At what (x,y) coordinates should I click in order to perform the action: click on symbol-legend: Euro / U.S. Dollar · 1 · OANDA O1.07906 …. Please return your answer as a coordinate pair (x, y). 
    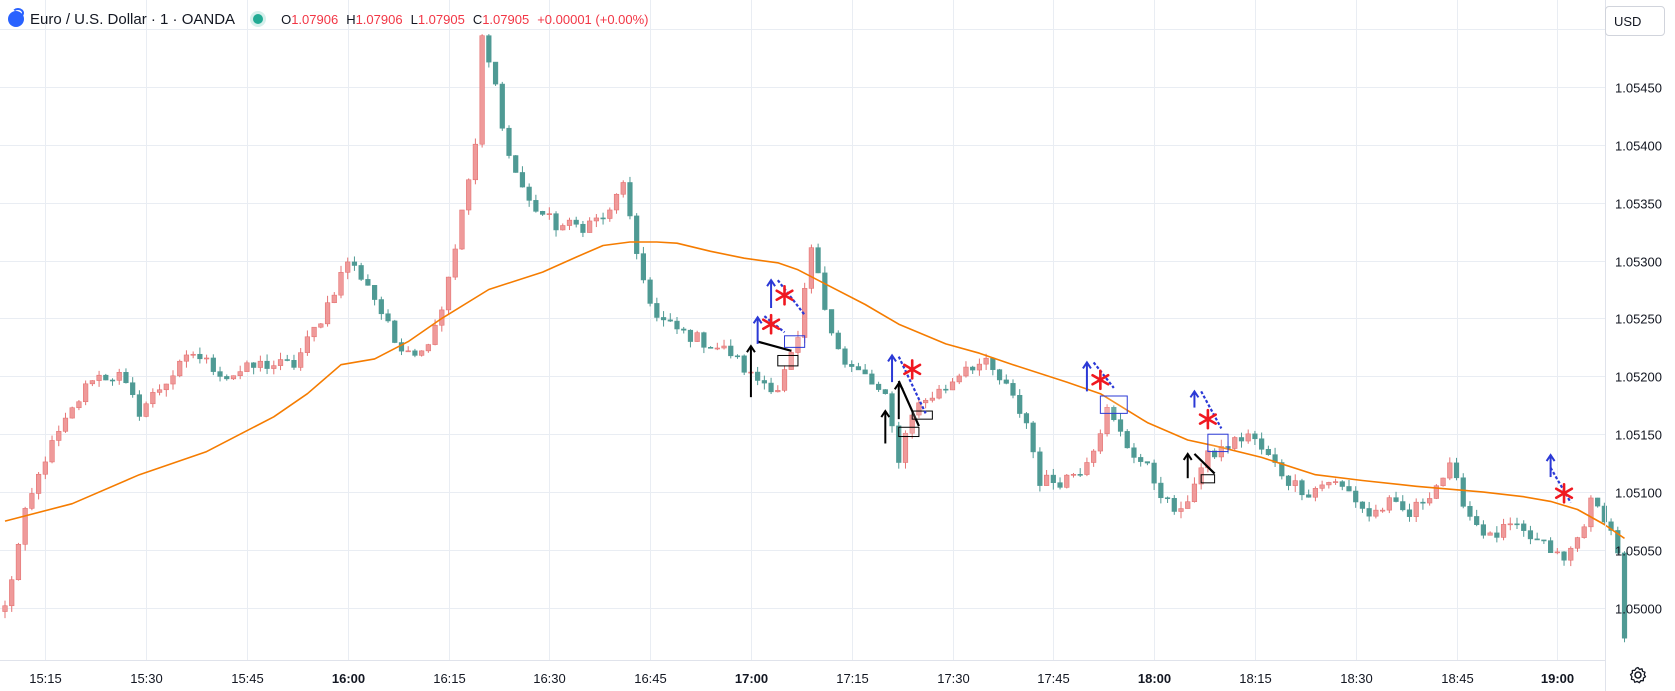
    Looking at the image, I should click on (332, 19).